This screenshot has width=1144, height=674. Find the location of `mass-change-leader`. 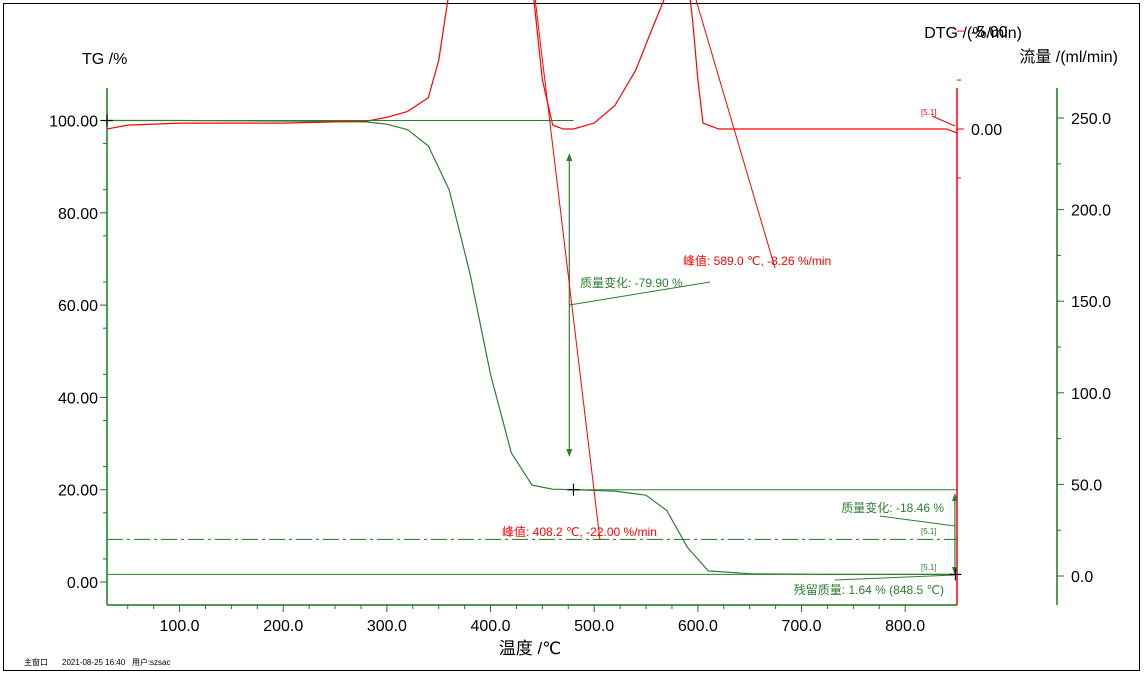

mass-change-leader is located at coordinates (640, 293).